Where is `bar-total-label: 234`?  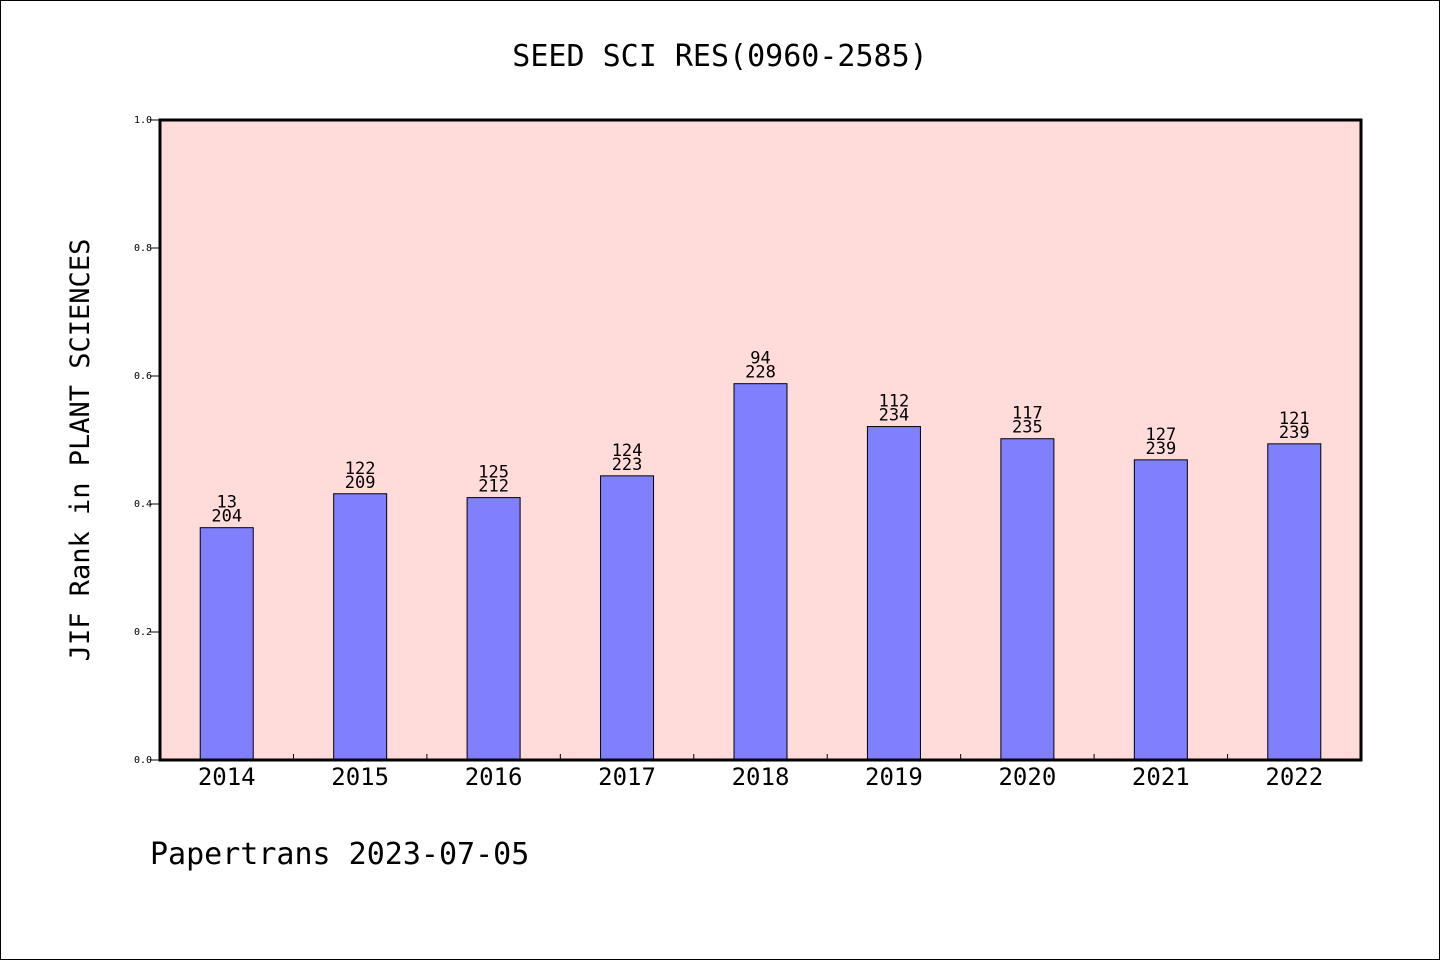
bar-total-label: 234 is located at coordinates (894, 416).